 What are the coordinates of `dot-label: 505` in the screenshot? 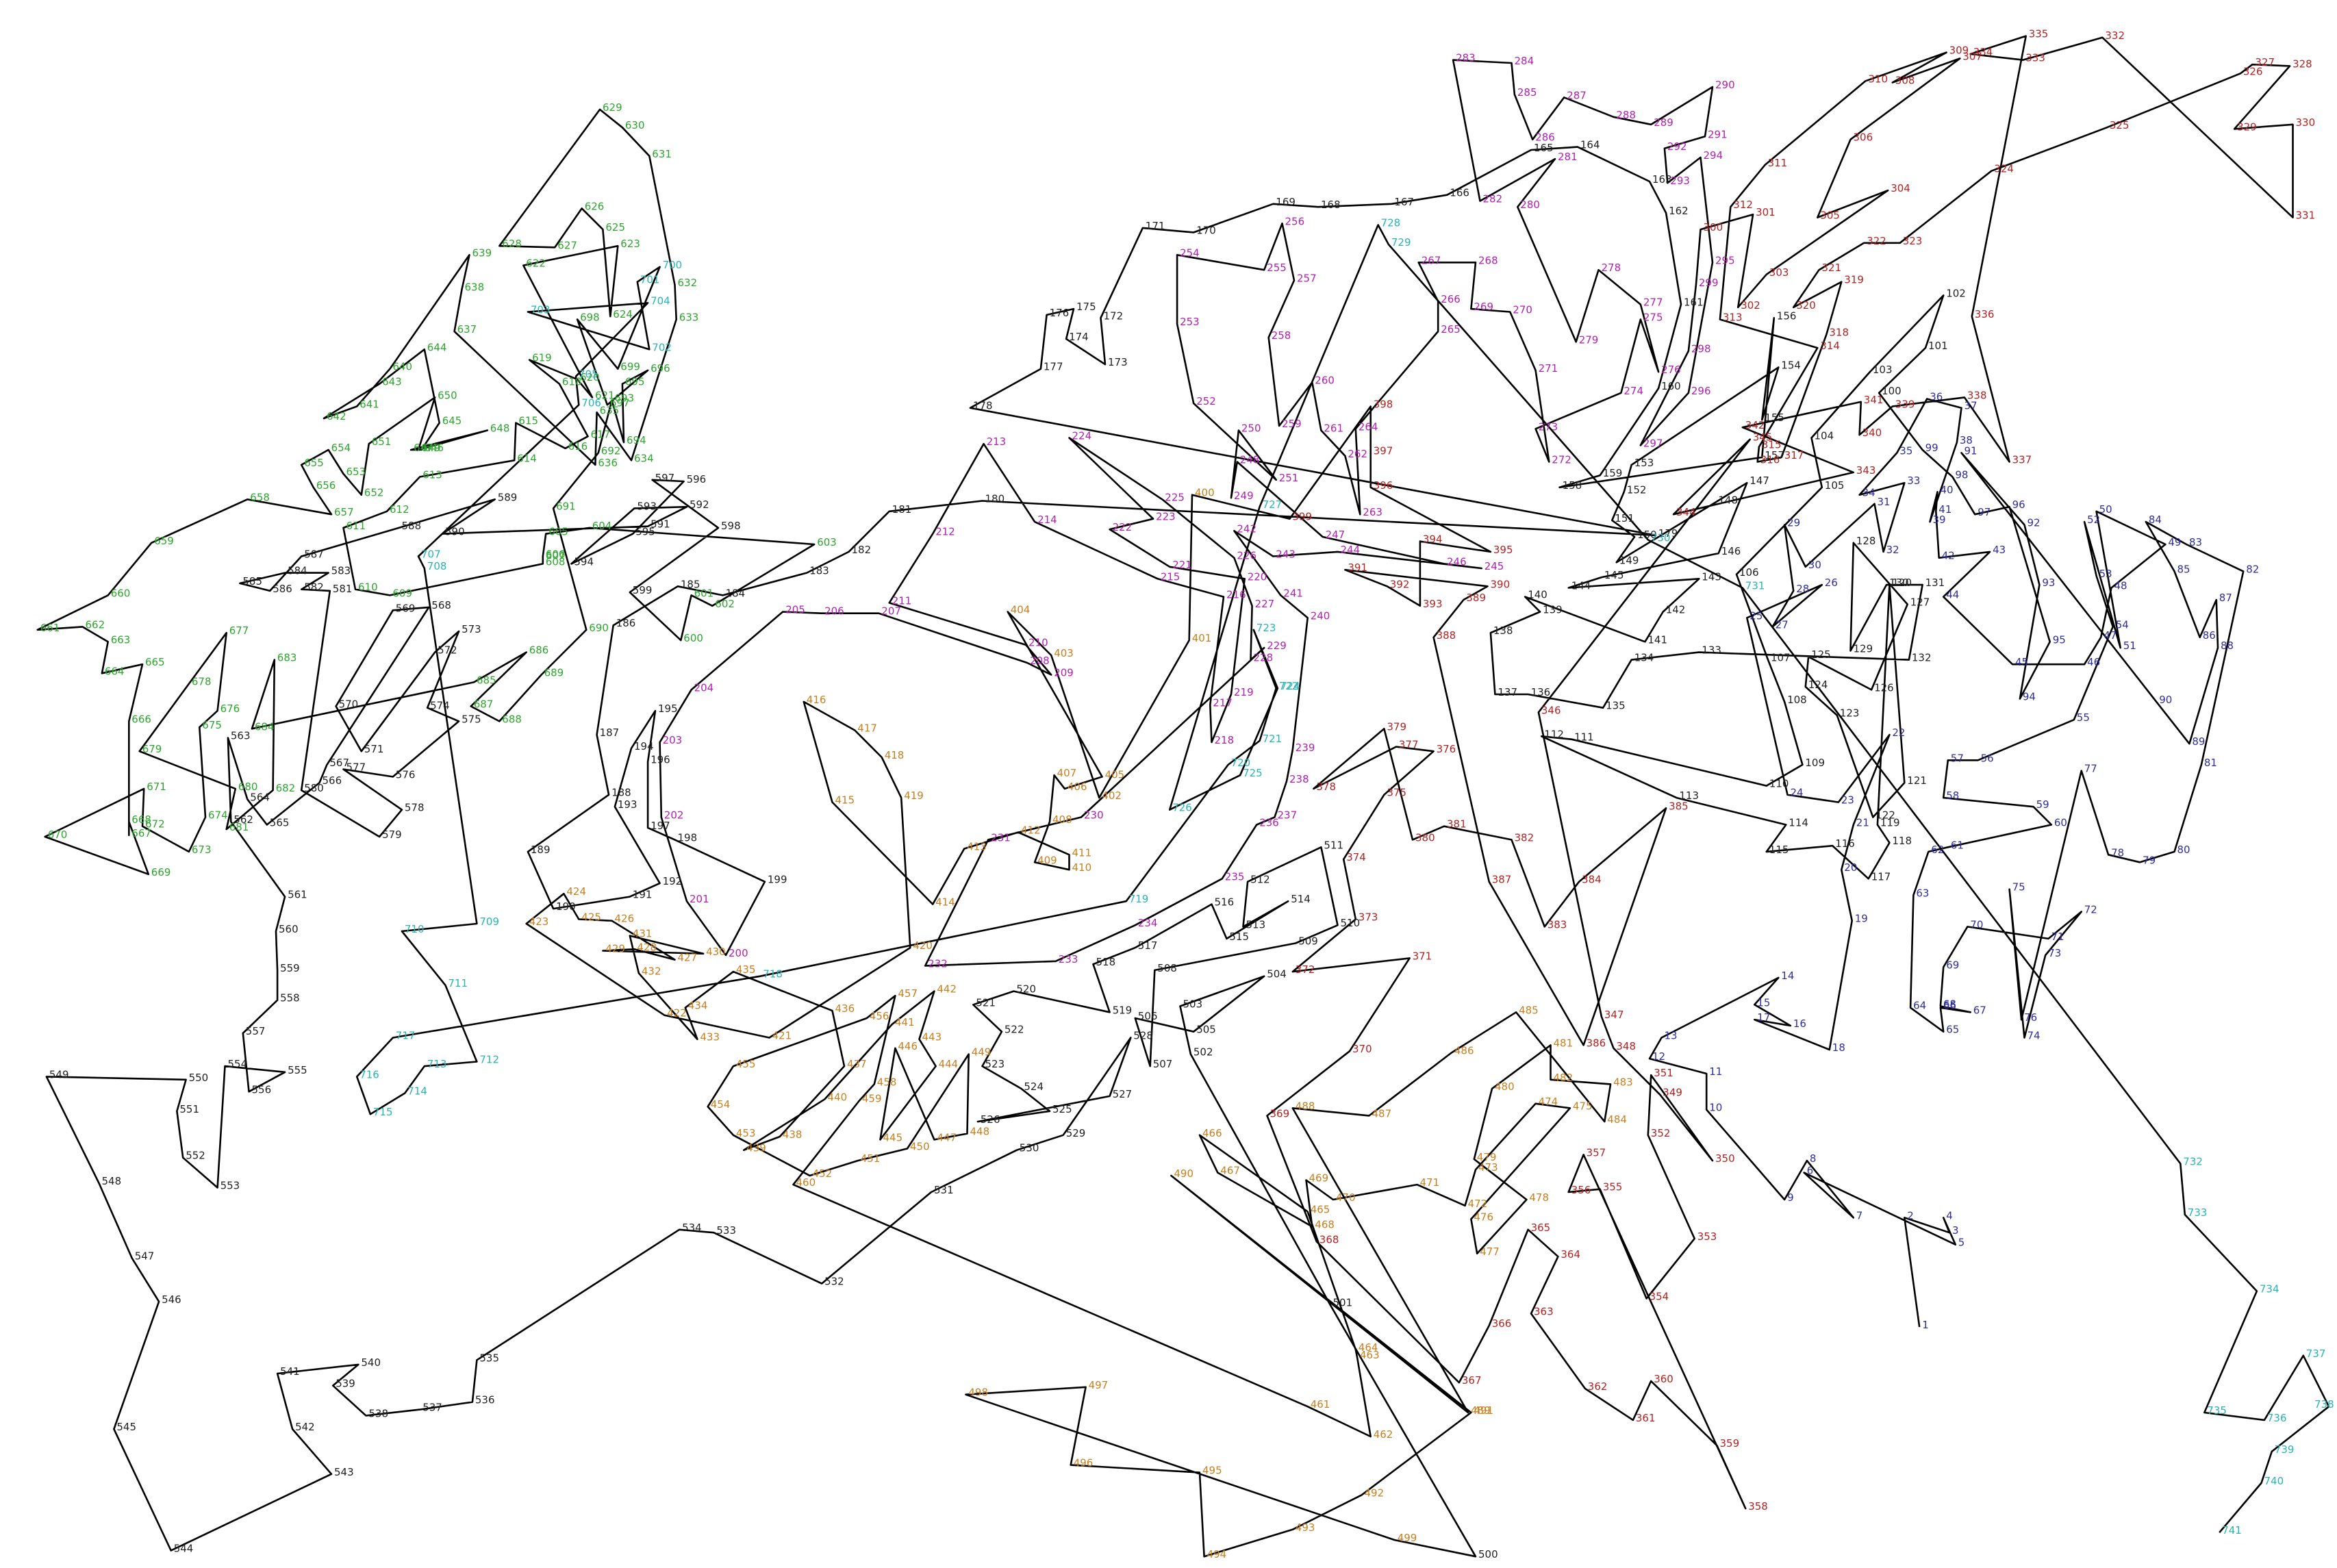 It's located at (1206, 1030).